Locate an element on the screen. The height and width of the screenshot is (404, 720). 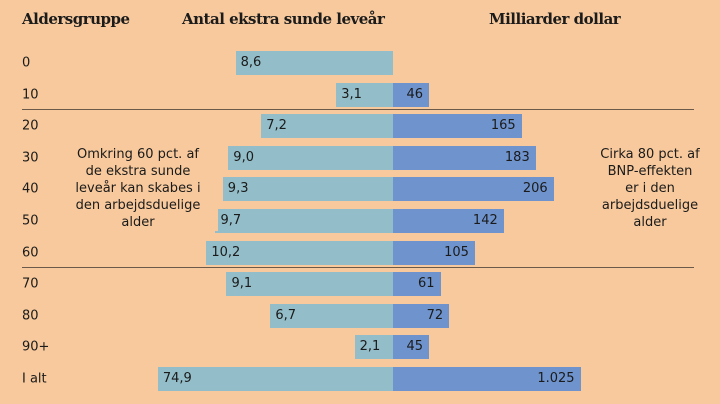
bar-healthy-years: 3,1 is located at coordinates (364, 94).